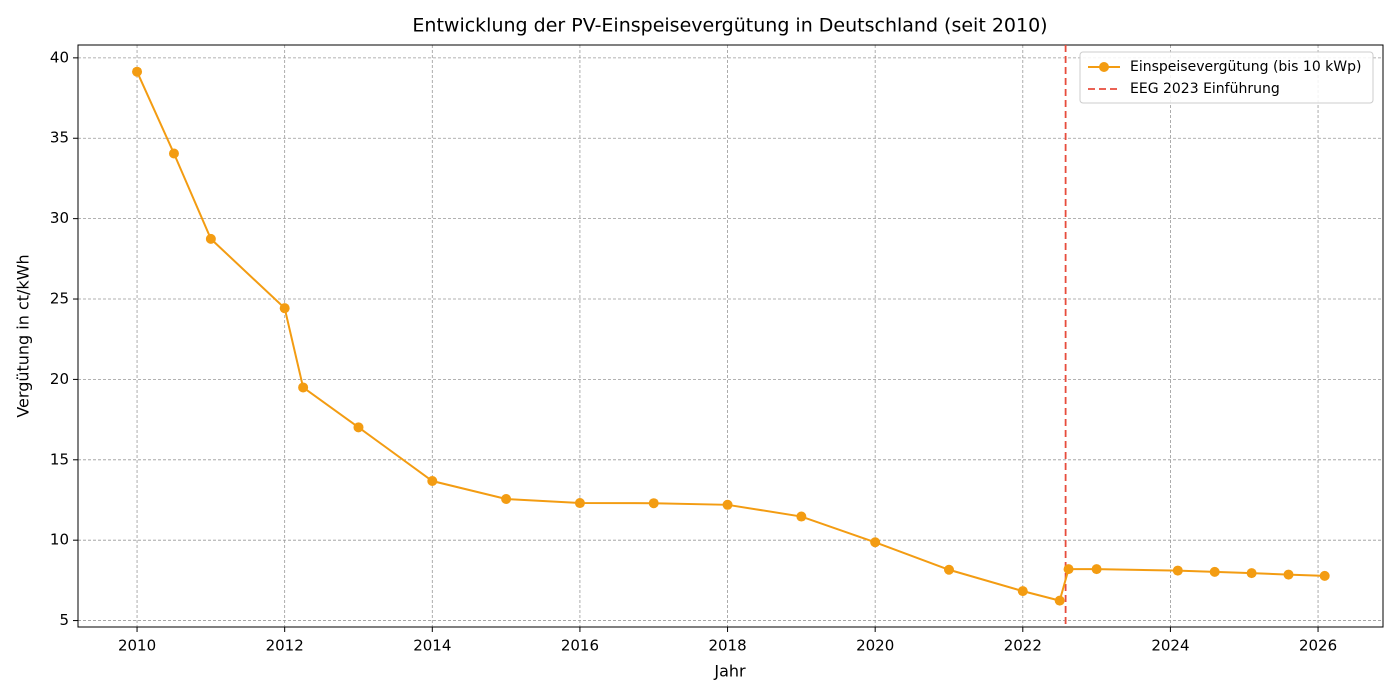  I want to click on legend-label: Einspeisevergütung (bis 10 kWp), so click(1246, 67).